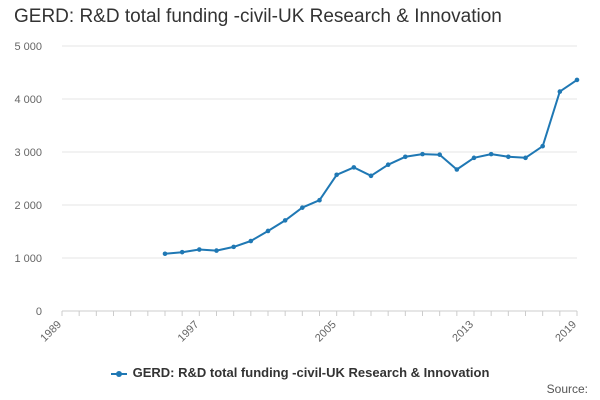 The height and width of the screenshot is (400, 600). I want to click on x-tick-label: 2013, so click(463, 332).